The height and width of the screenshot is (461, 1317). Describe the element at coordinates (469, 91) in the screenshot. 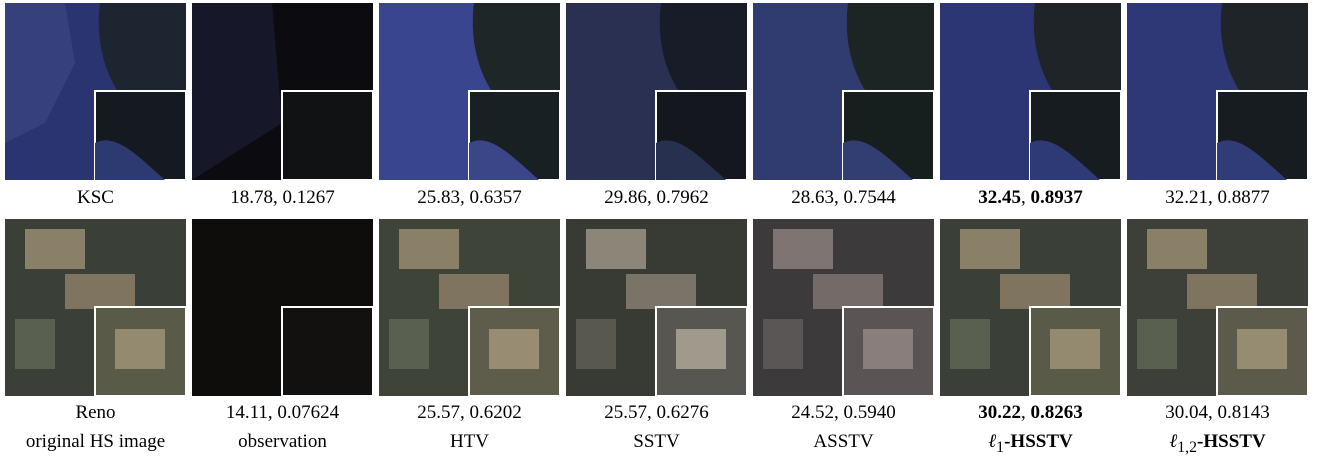

I see `ksc-htv-image` at that location.